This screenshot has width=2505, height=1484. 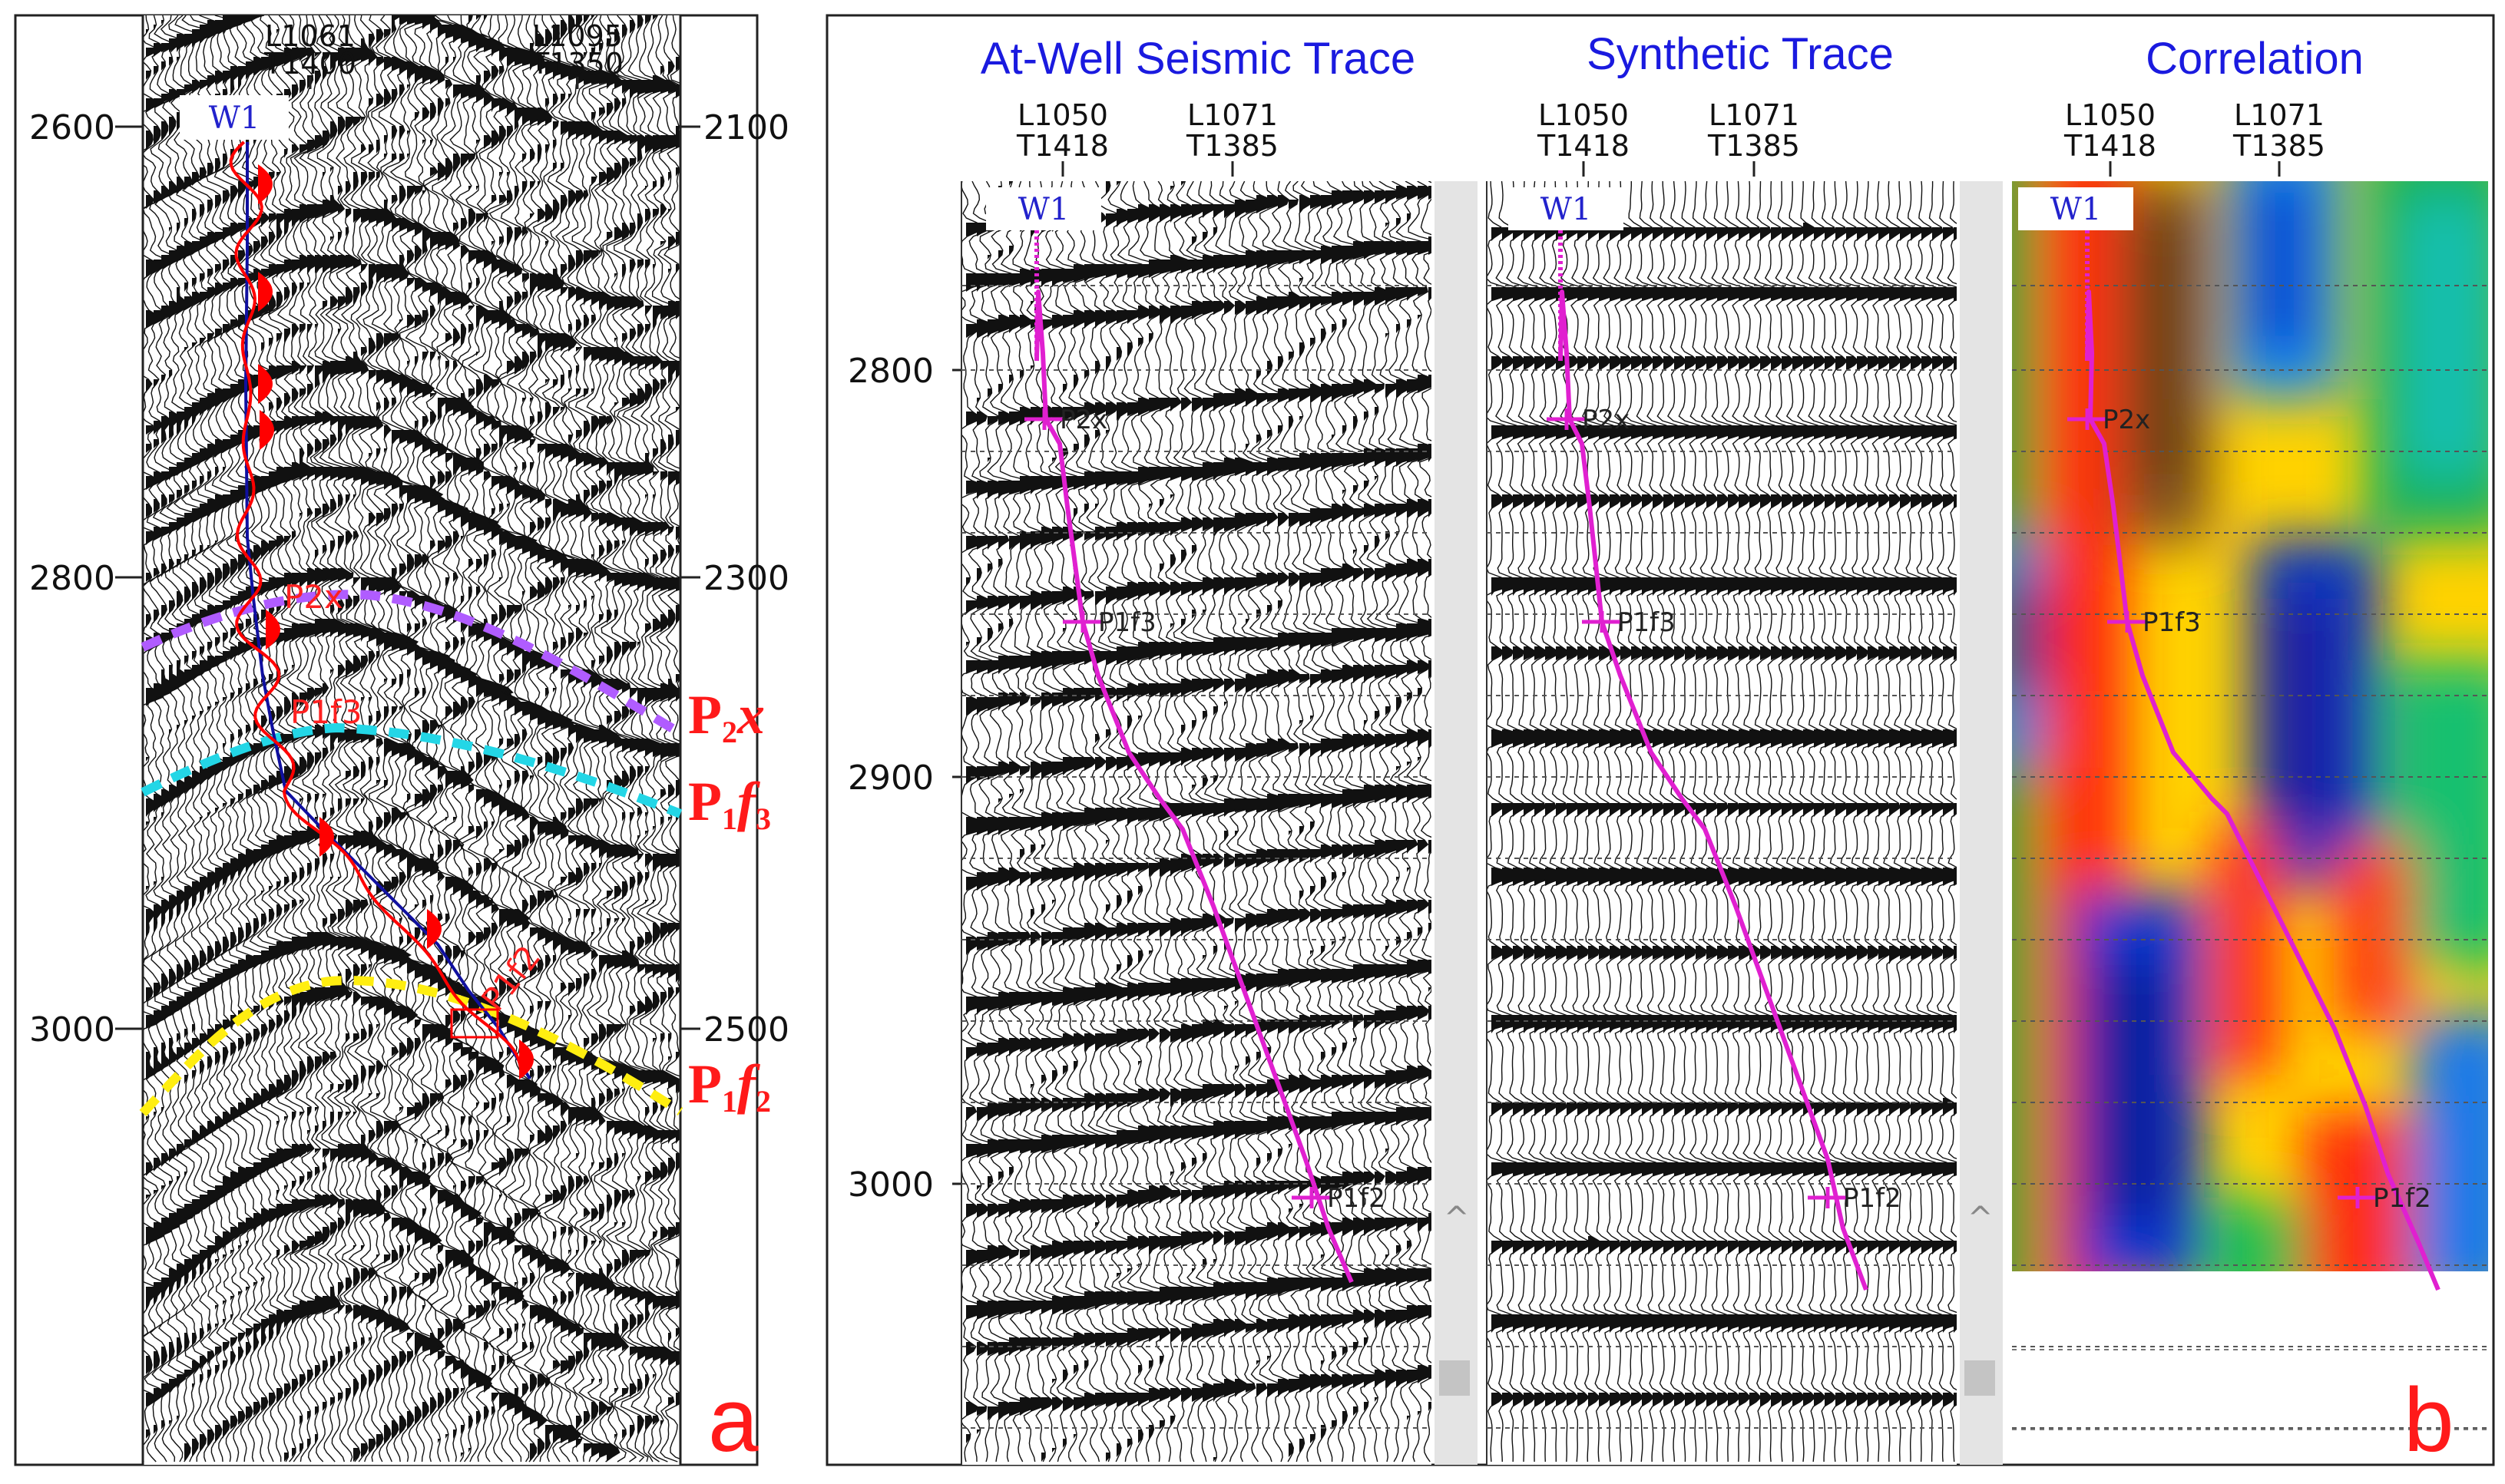 What do you see at coordinates (729, 1086) in the screenshot?
I see `horizon-label-p1f2: P1f2` at bounding box center [729, 1086].